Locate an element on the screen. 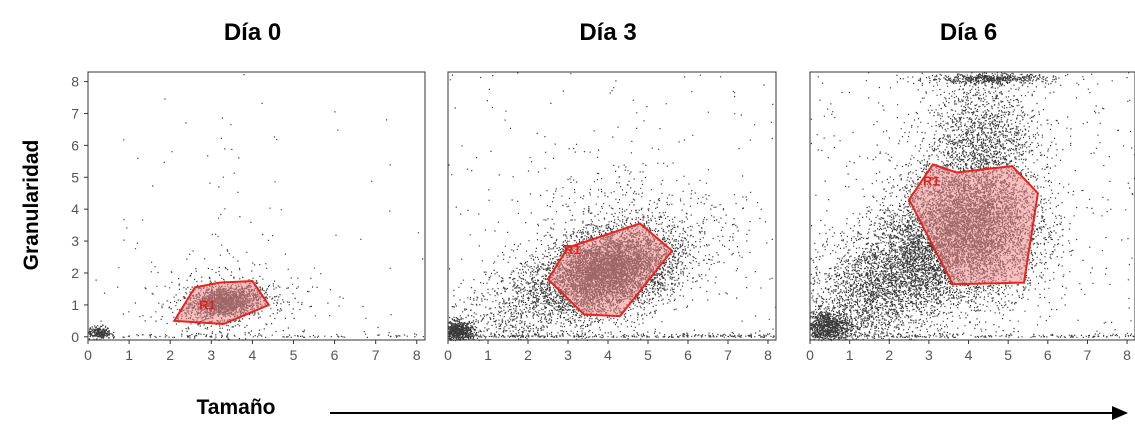 The width and height of the screenshot is (1135, 425). y-tick-label: 1 is located at coordinates (75, 305).